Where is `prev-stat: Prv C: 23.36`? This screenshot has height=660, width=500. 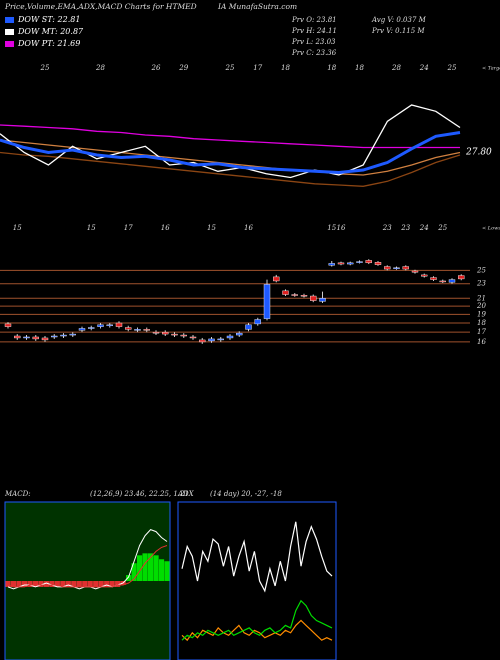
prev-stat: Prv C: 23.36 is located at coordinates (314, 53).